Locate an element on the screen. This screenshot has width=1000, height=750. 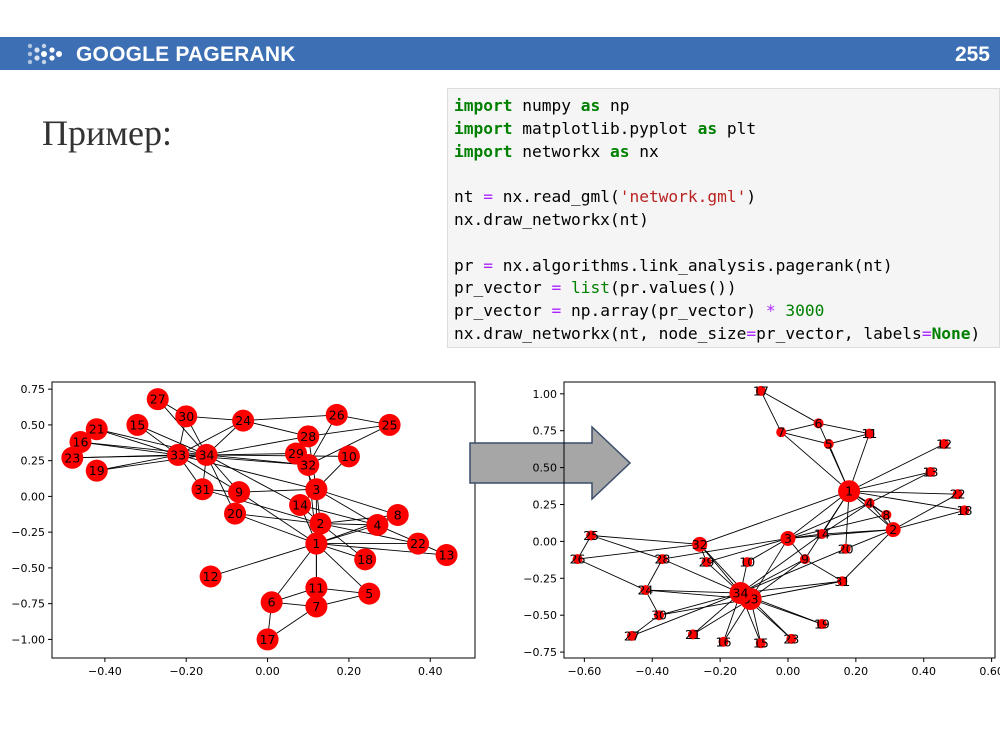
code-token: numpy is located at coordinates (546, 105).